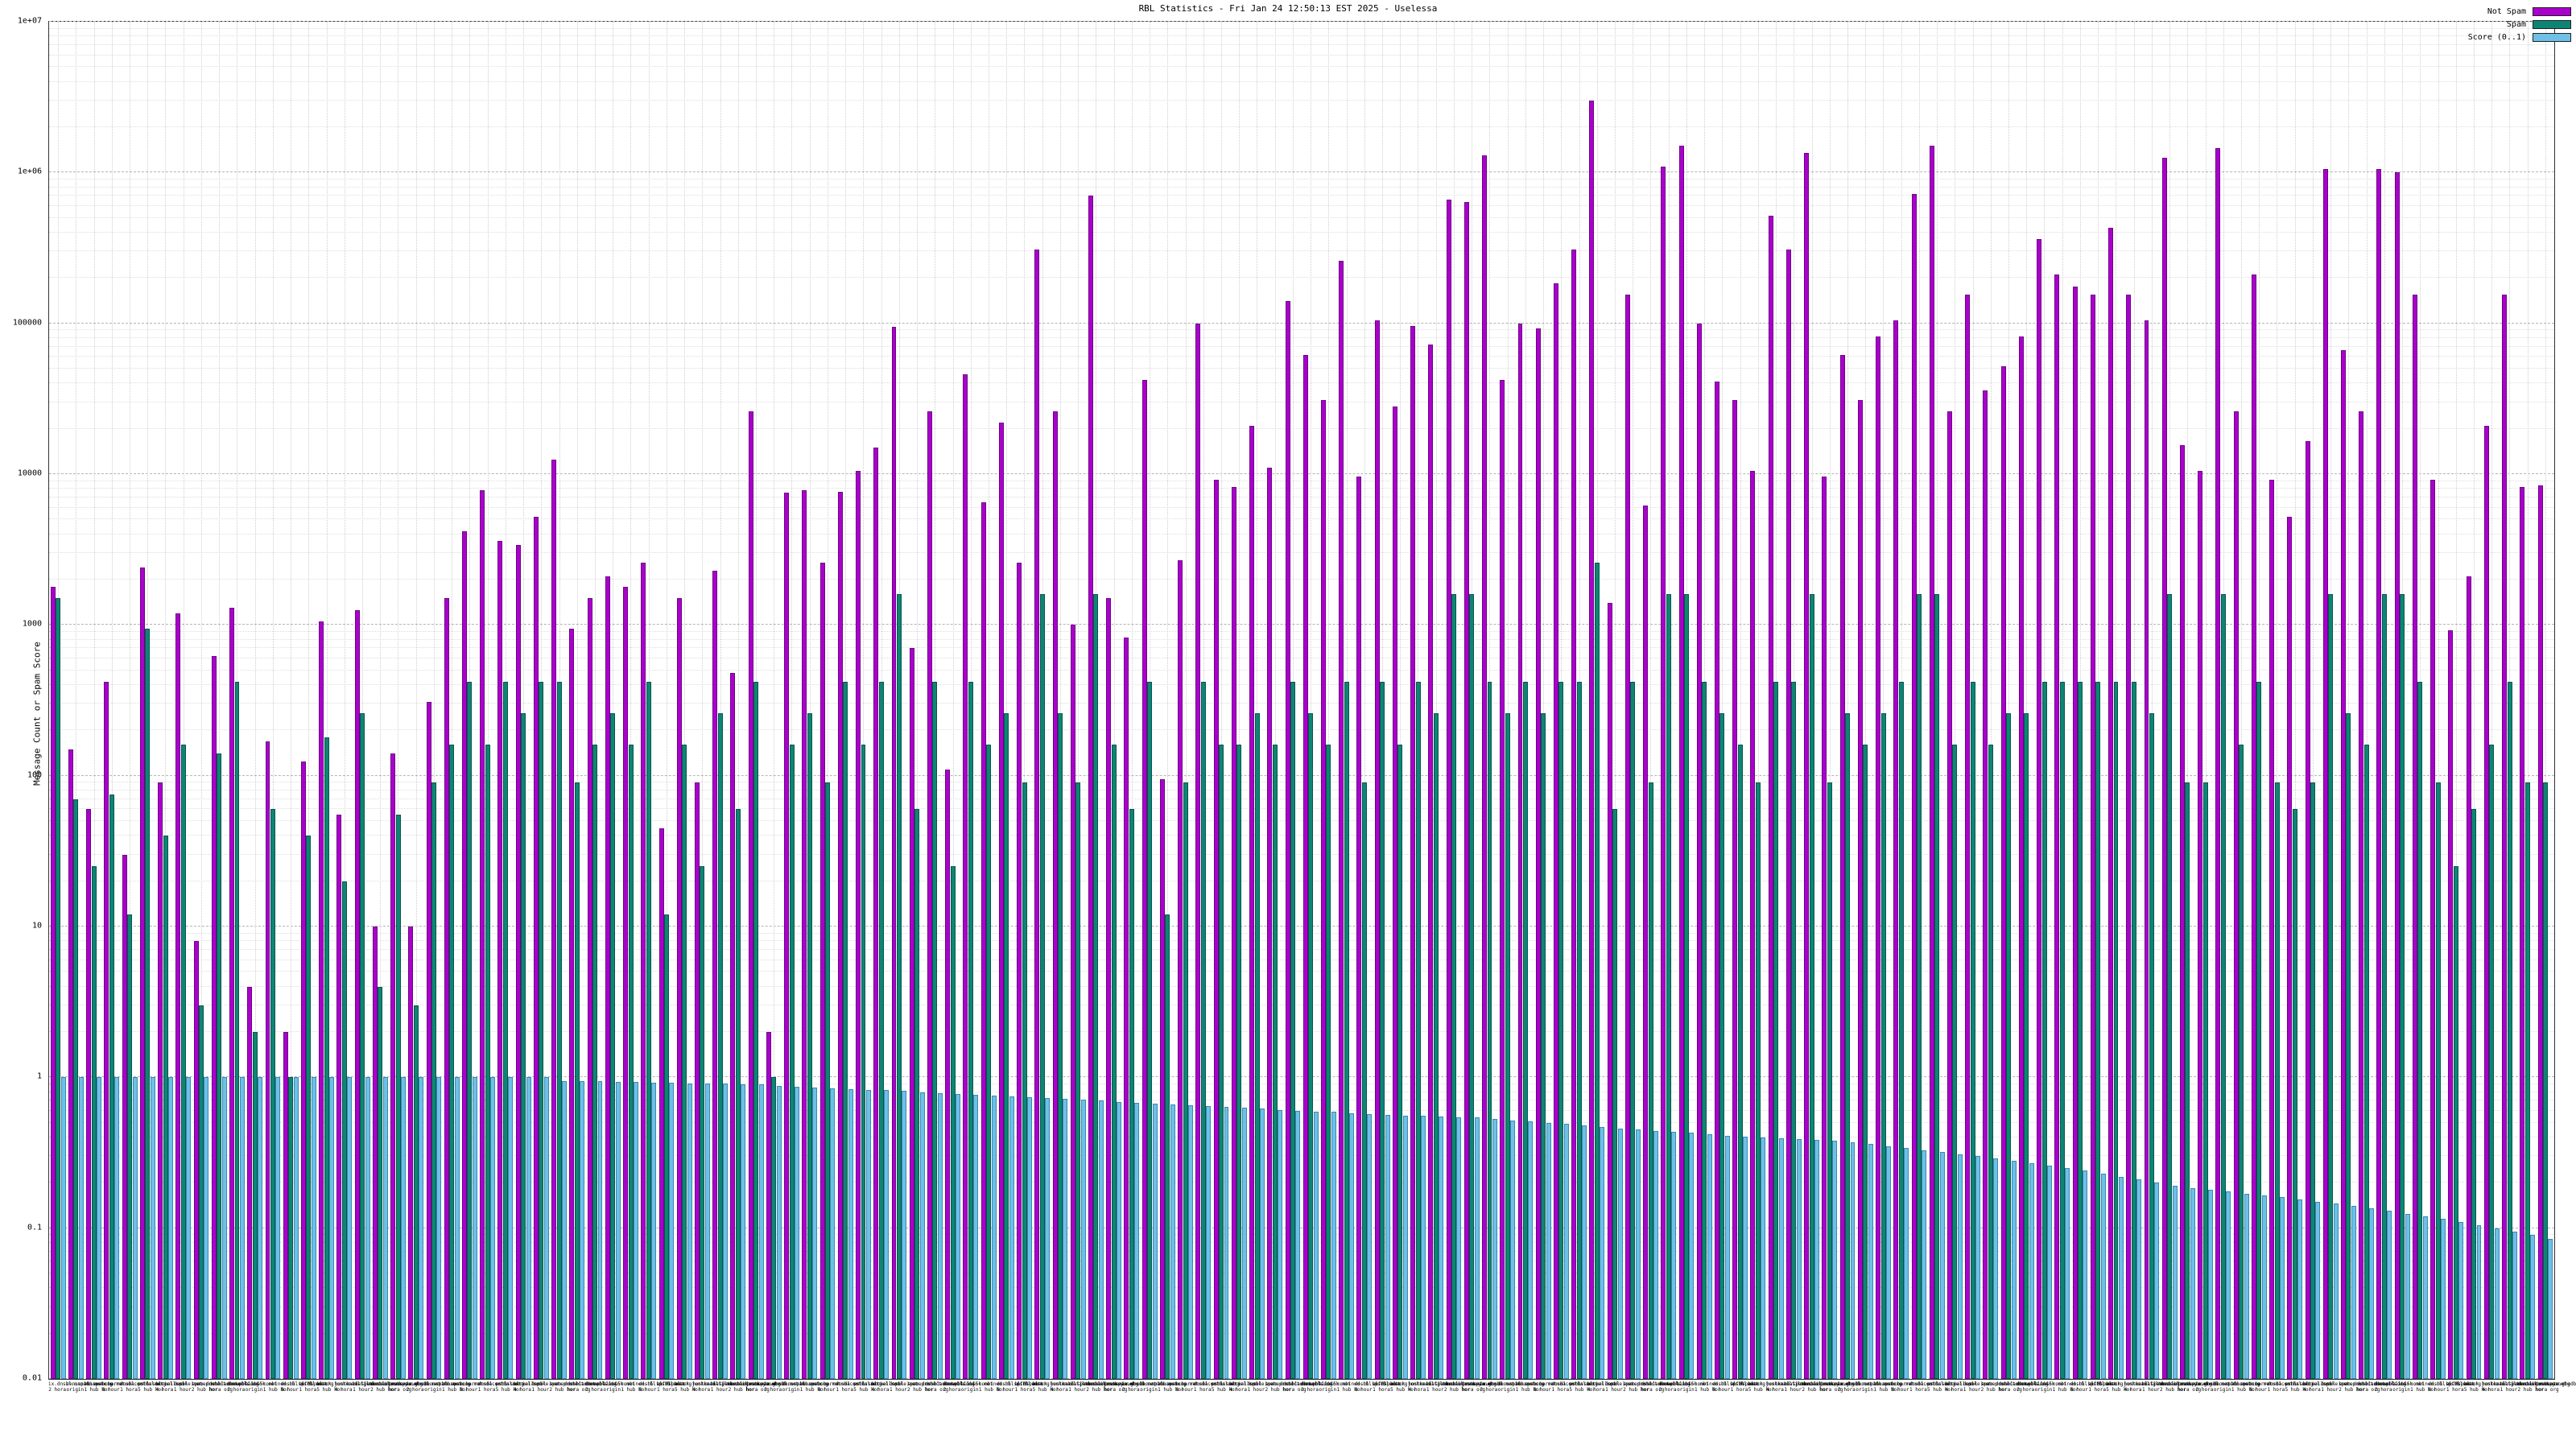 Image resolution: width=2576 pixels, height=1449 pixels. I want to click on x-tick-label: black.junkemailfilter.com 5 hub hor, so click(1426, 1387).